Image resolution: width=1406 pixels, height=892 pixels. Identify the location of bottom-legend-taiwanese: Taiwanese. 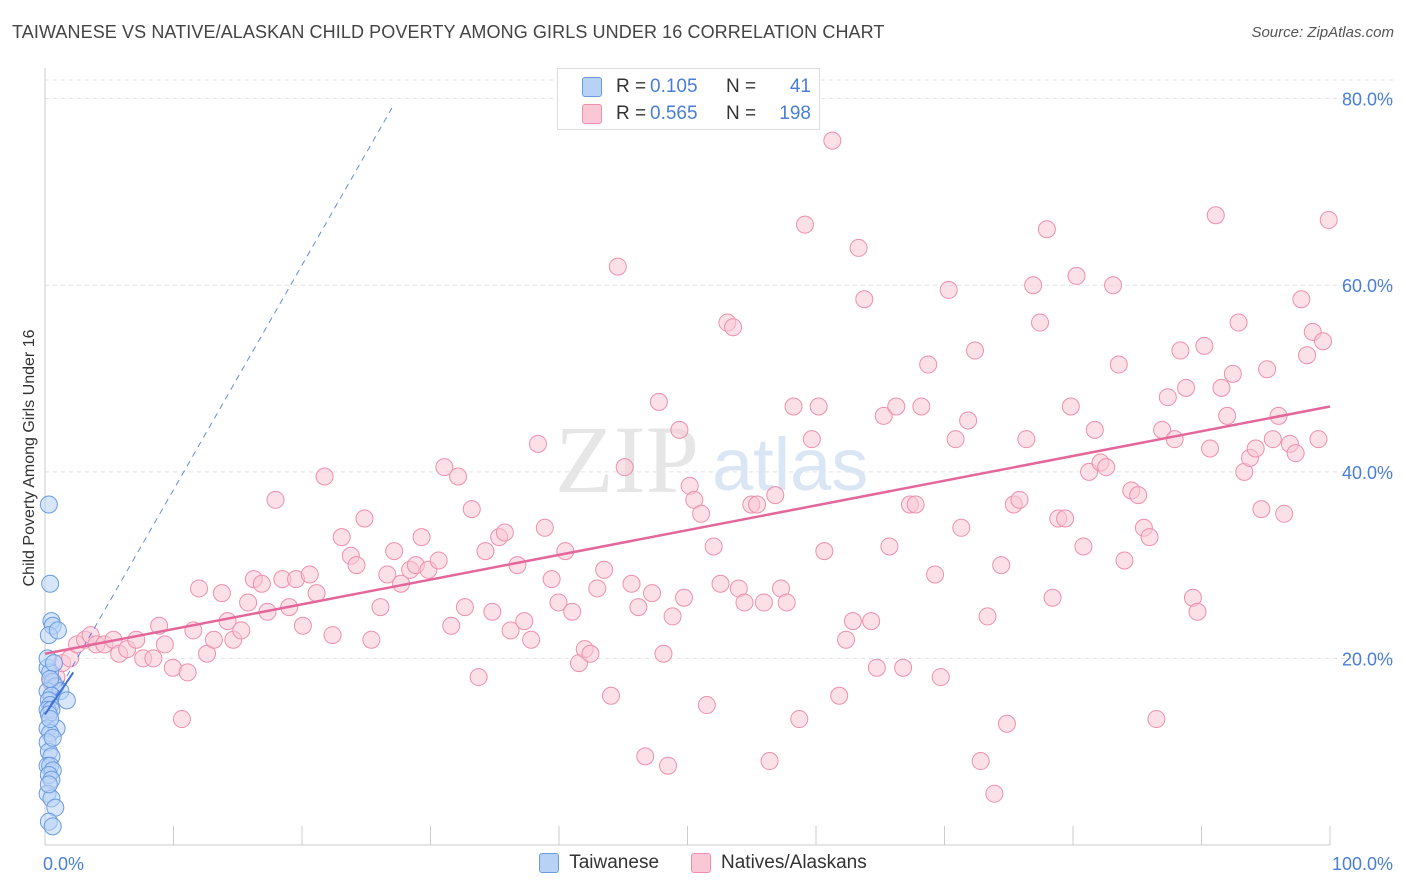
(599, 863).